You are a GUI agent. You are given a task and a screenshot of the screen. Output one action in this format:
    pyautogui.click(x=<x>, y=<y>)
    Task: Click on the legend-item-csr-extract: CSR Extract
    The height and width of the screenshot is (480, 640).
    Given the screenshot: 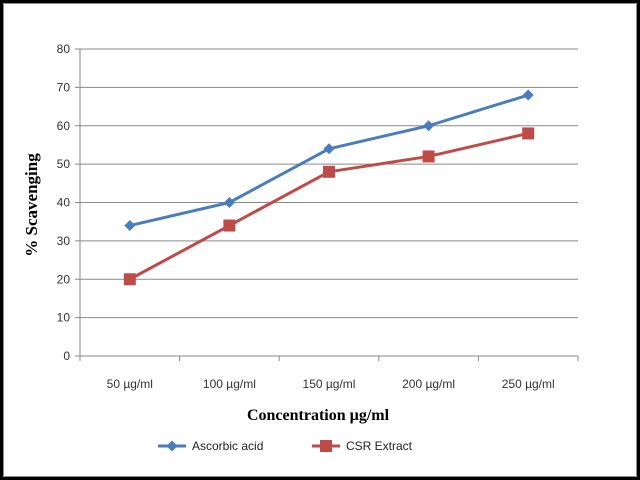 What is the action you would take?
    pyautogui.click(x=362, y=446)
    